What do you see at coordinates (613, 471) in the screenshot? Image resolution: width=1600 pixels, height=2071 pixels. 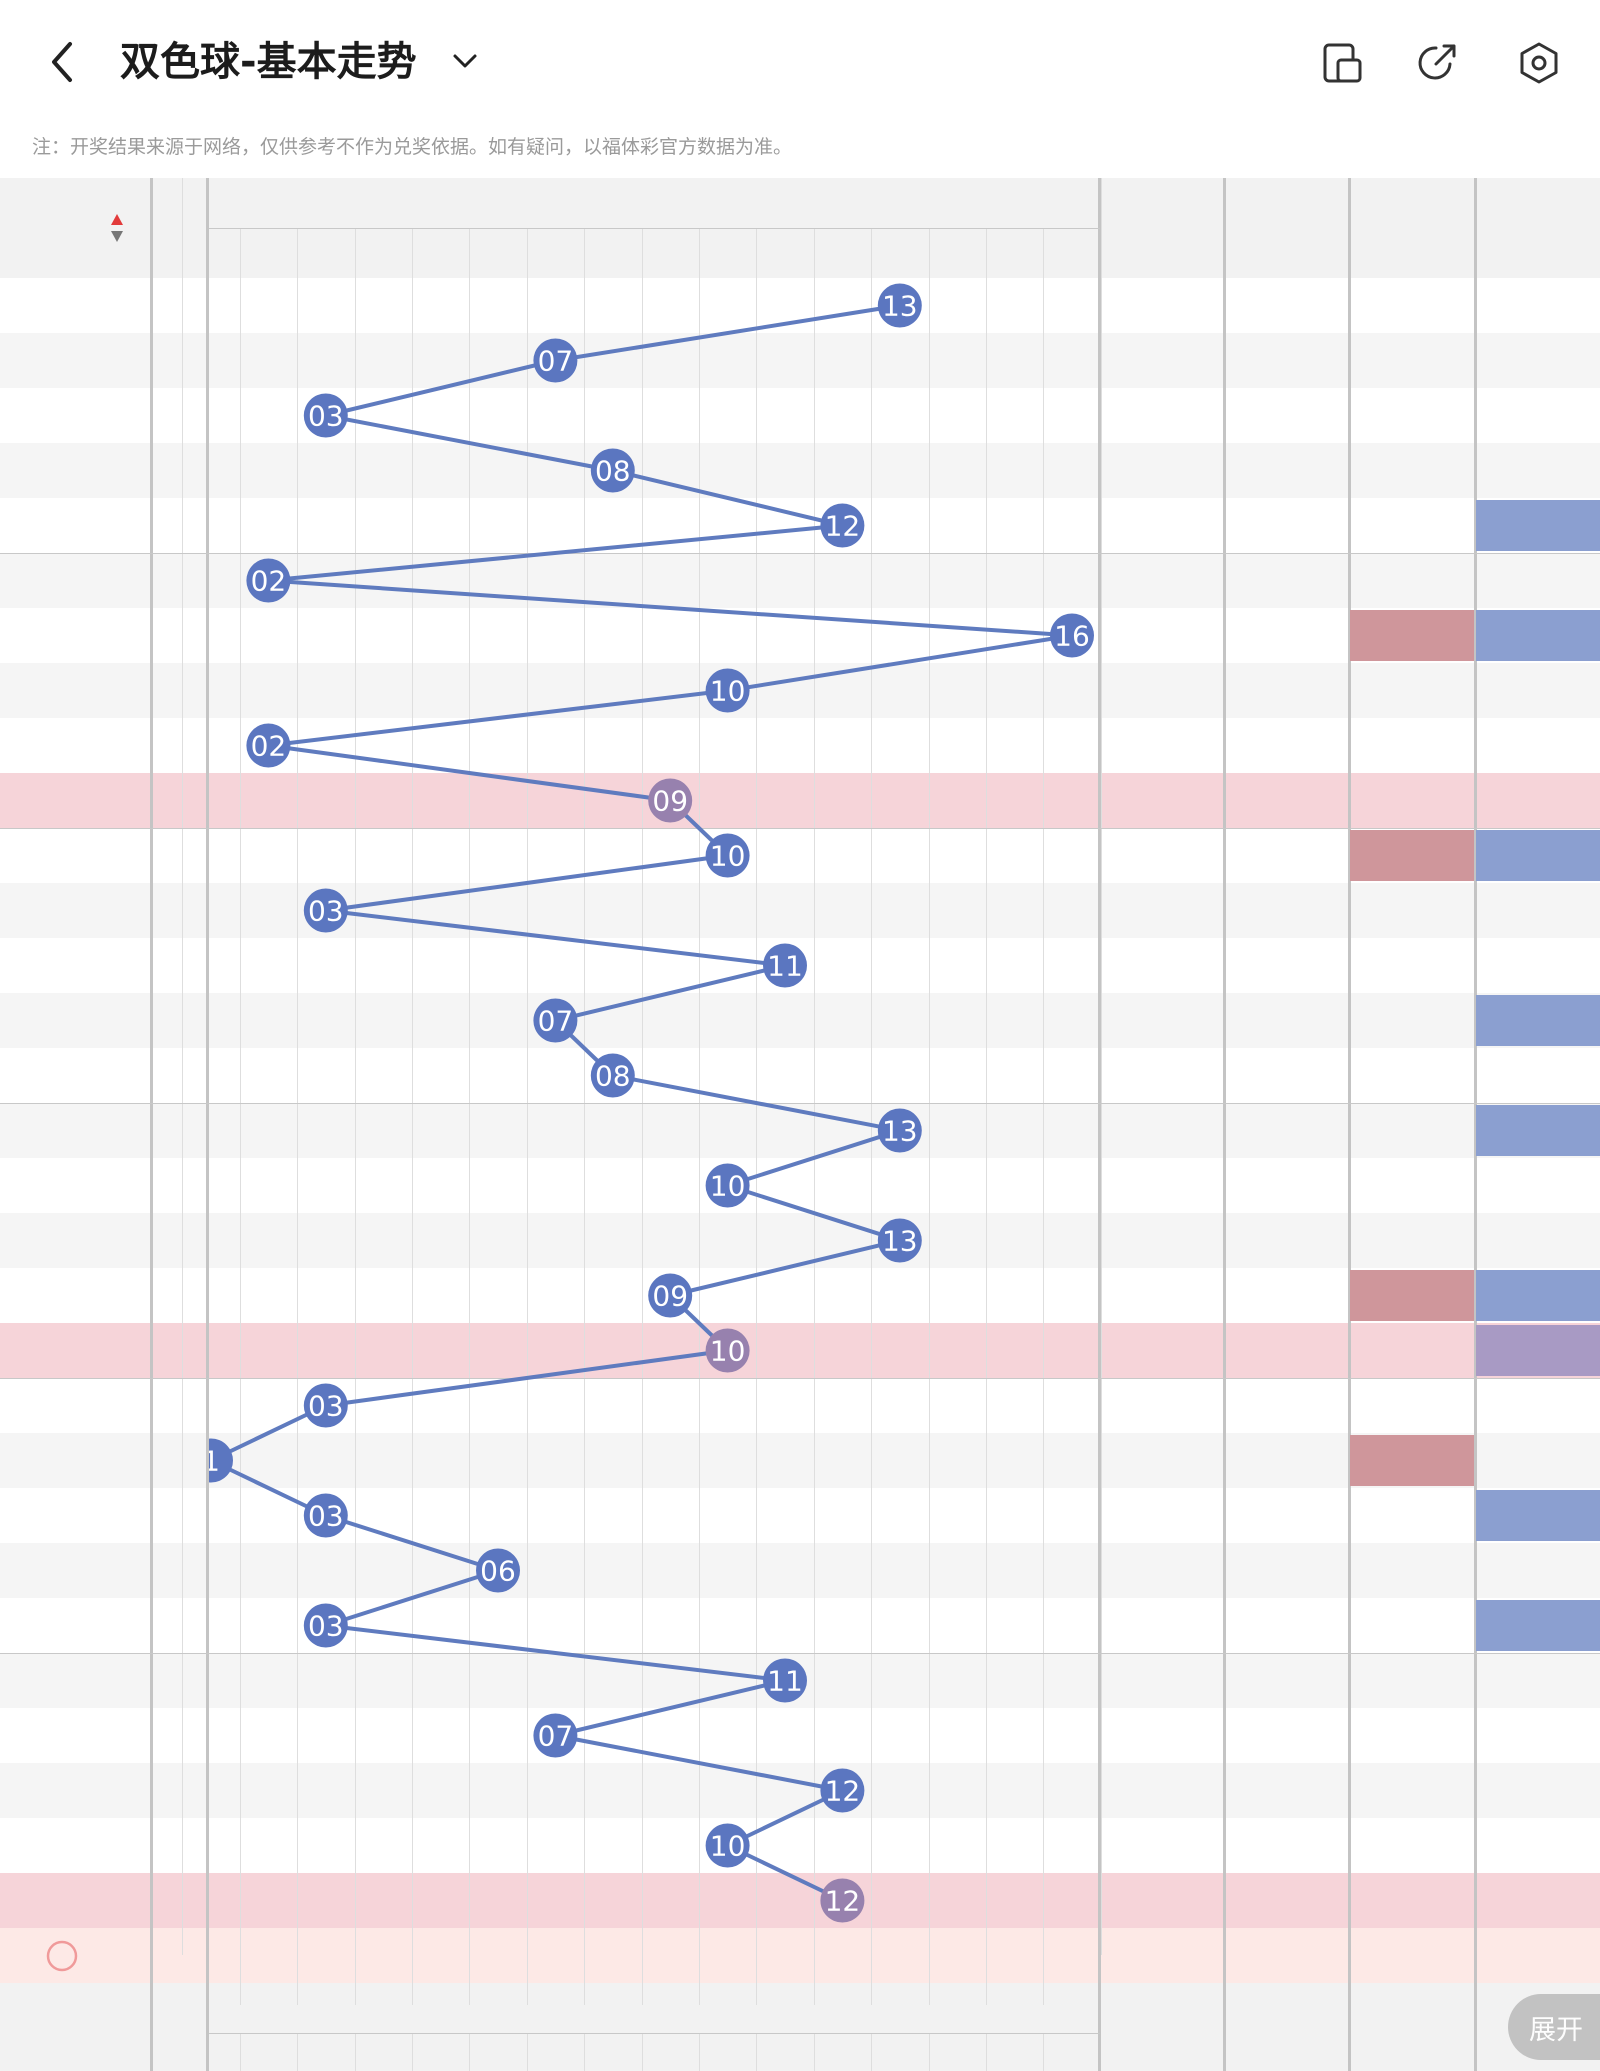 I see `blue-ball-number: 08` at bounding box center [613, 471].